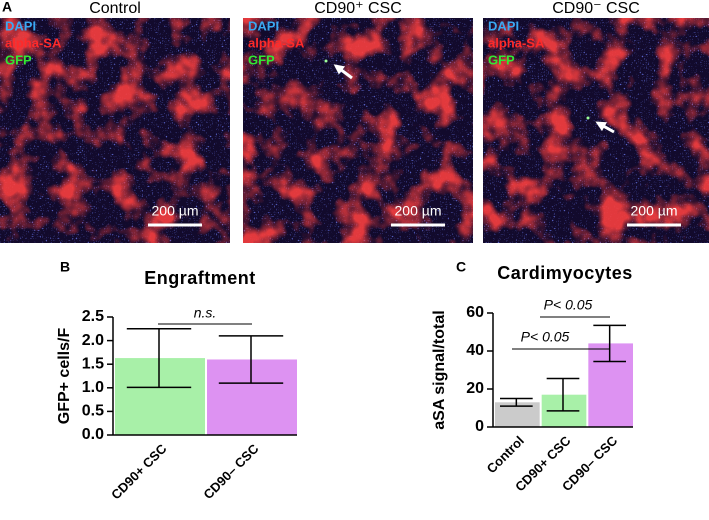  What do you see at coordinates (565, 273) in the screenshot?
I see `chart-title: Cardimyocytes` at bounding box center [565, 273].